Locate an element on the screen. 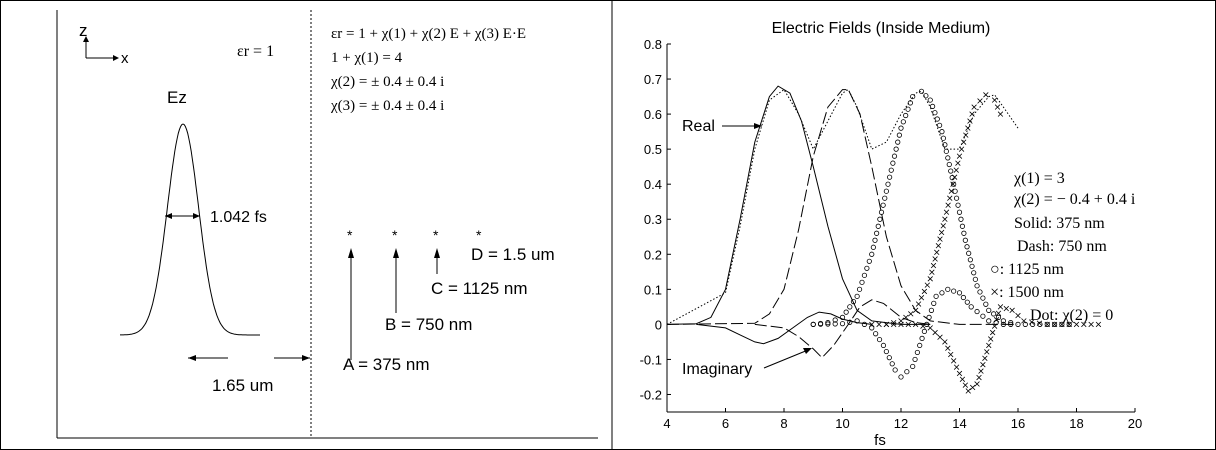 The width and height of the screenshot is (1216, 450). x-axis-label: fs is located at coordinates (880, 440).